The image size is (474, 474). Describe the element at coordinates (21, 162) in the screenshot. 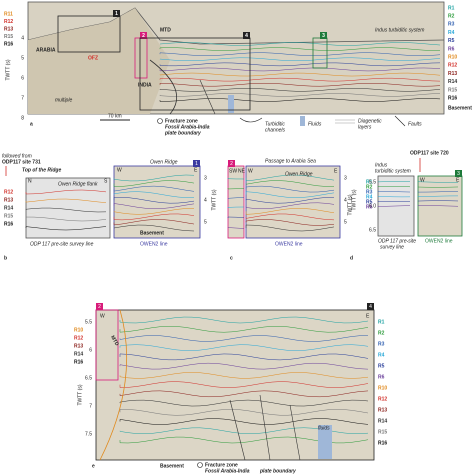

I see `label: ODP117 site 731` at that location.